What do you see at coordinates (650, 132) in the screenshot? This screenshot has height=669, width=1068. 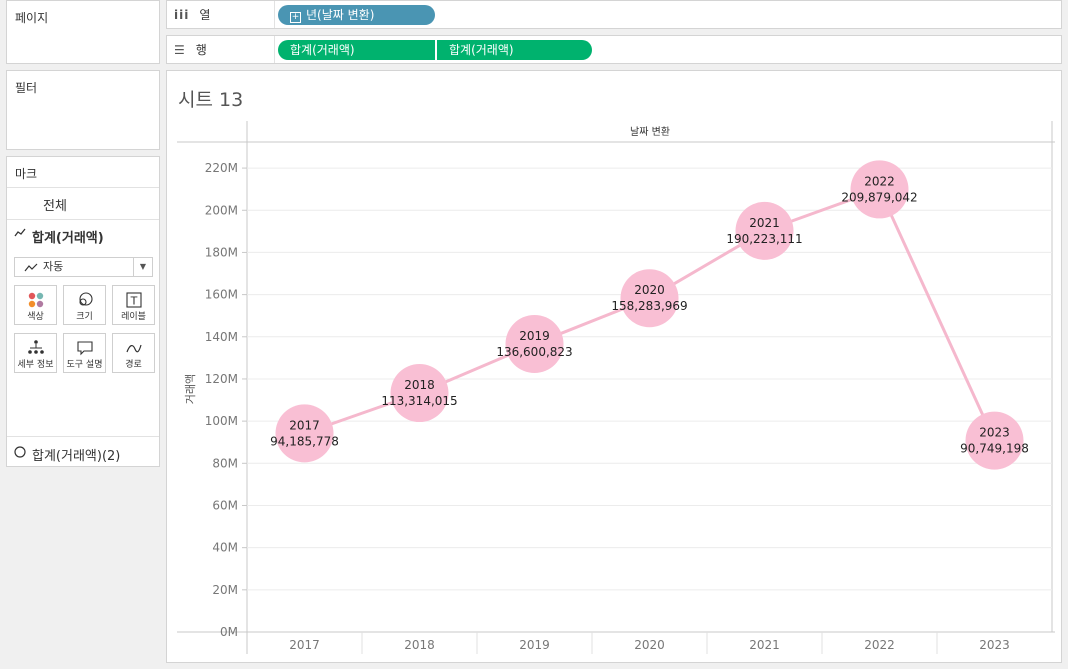 I see `column-header: 날짜 변환` at bounding box center [650, 132].